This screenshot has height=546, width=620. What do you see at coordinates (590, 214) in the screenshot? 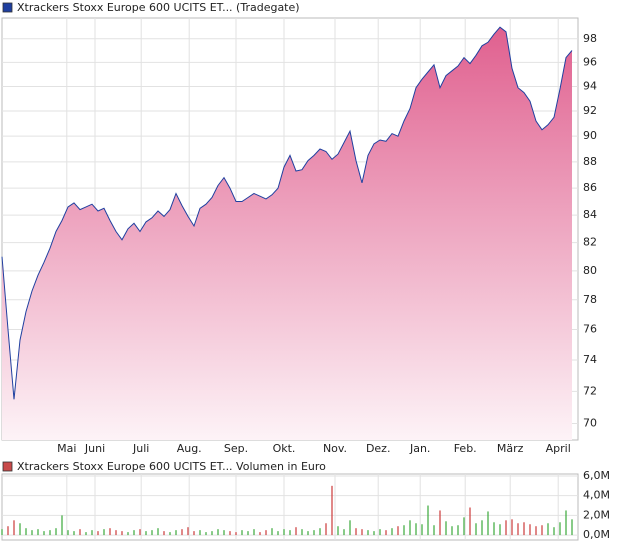
I see `y-tick-label: 84` at bounding box center [590, 214].